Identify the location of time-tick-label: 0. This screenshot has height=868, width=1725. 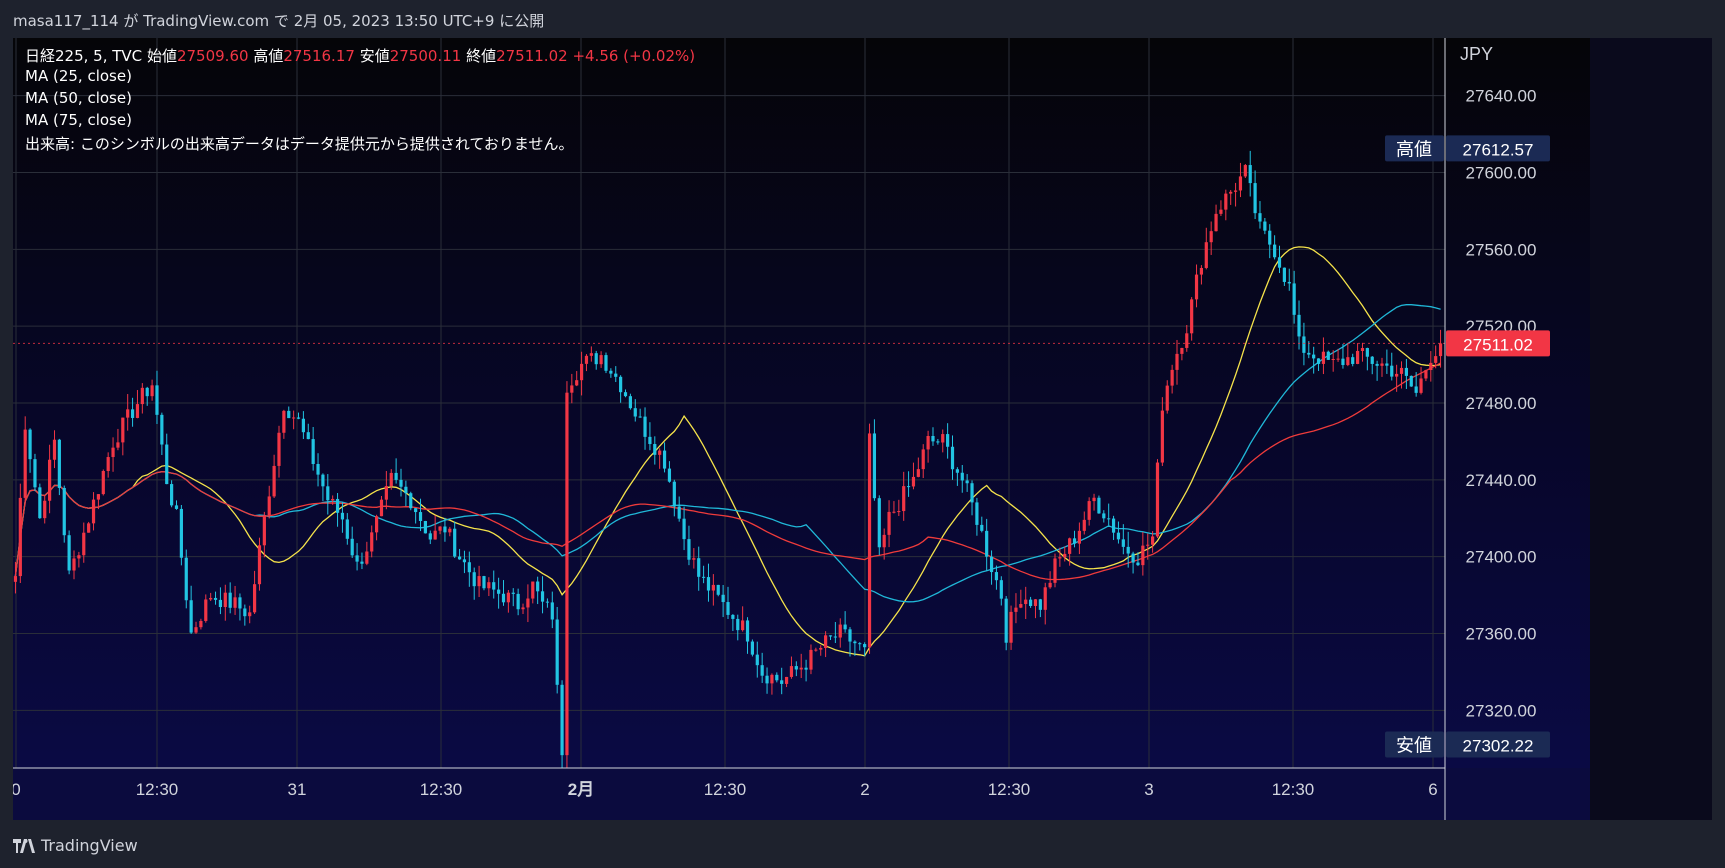
(17, 789).